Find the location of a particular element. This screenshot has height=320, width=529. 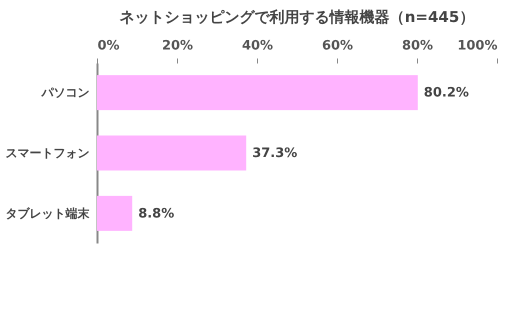

x-tick-label: 0% is located at coordinates (109, 46).